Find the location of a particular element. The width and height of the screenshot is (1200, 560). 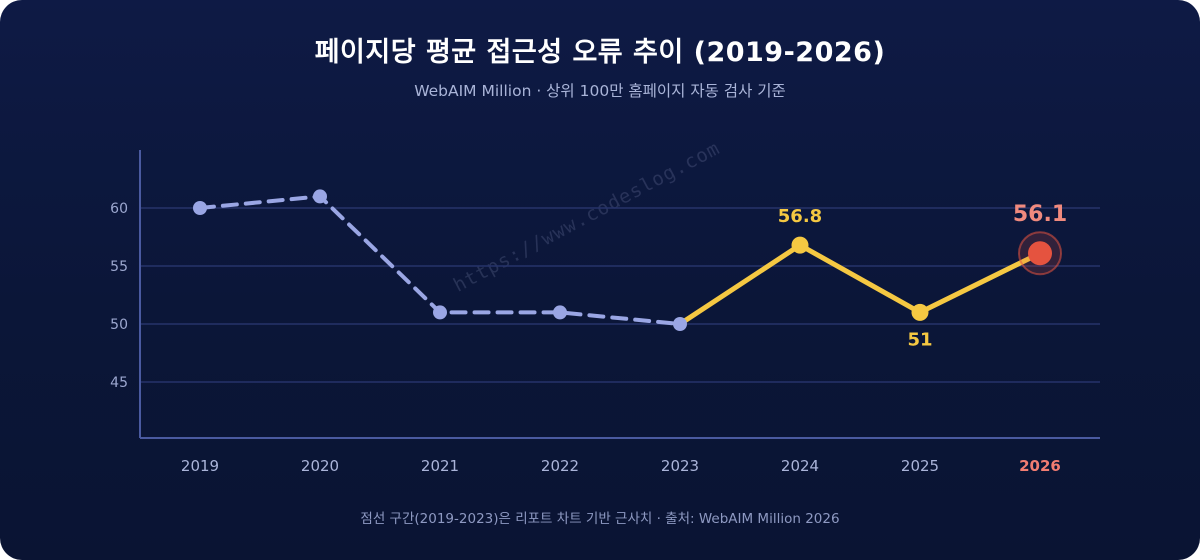

x-tick-2021: 2021 is located at coordinates (440, 466).